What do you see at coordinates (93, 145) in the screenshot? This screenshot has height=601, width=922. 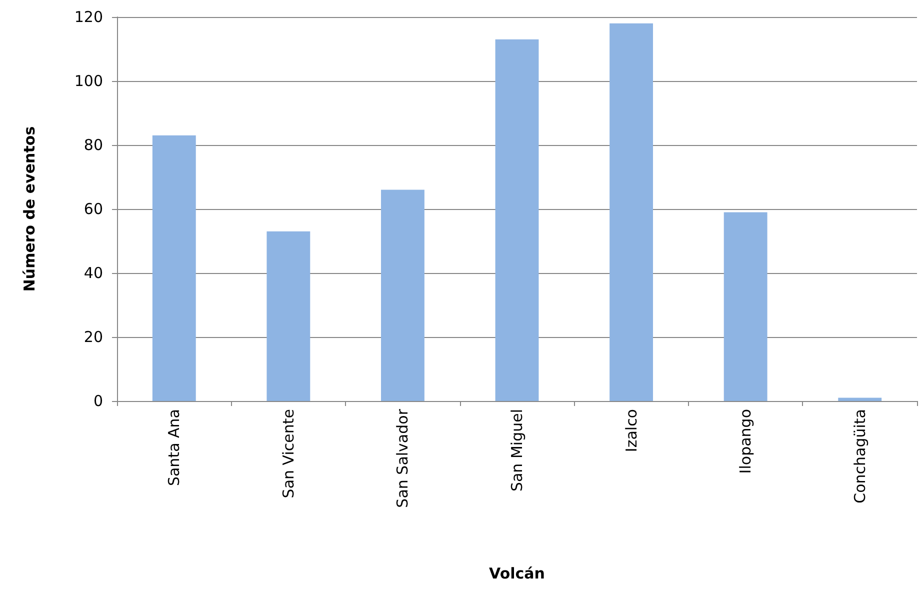 I see `y-tick-label: 80` at bounding box center [93, 145].